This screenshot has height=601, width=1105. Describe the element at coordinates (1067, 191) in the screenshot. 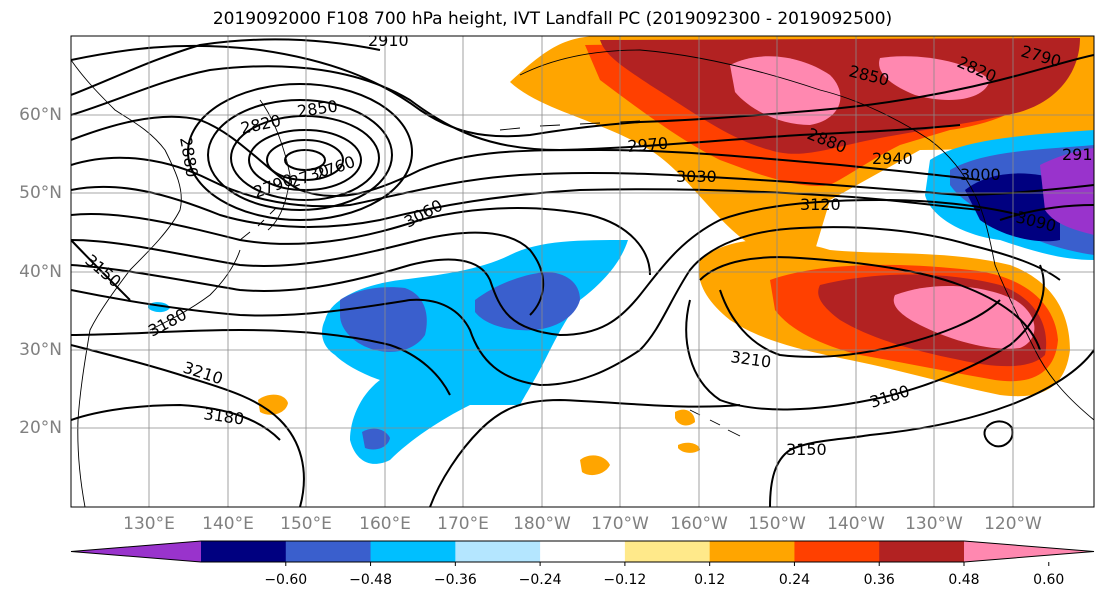

I see `shade-purple-ne` at that location.